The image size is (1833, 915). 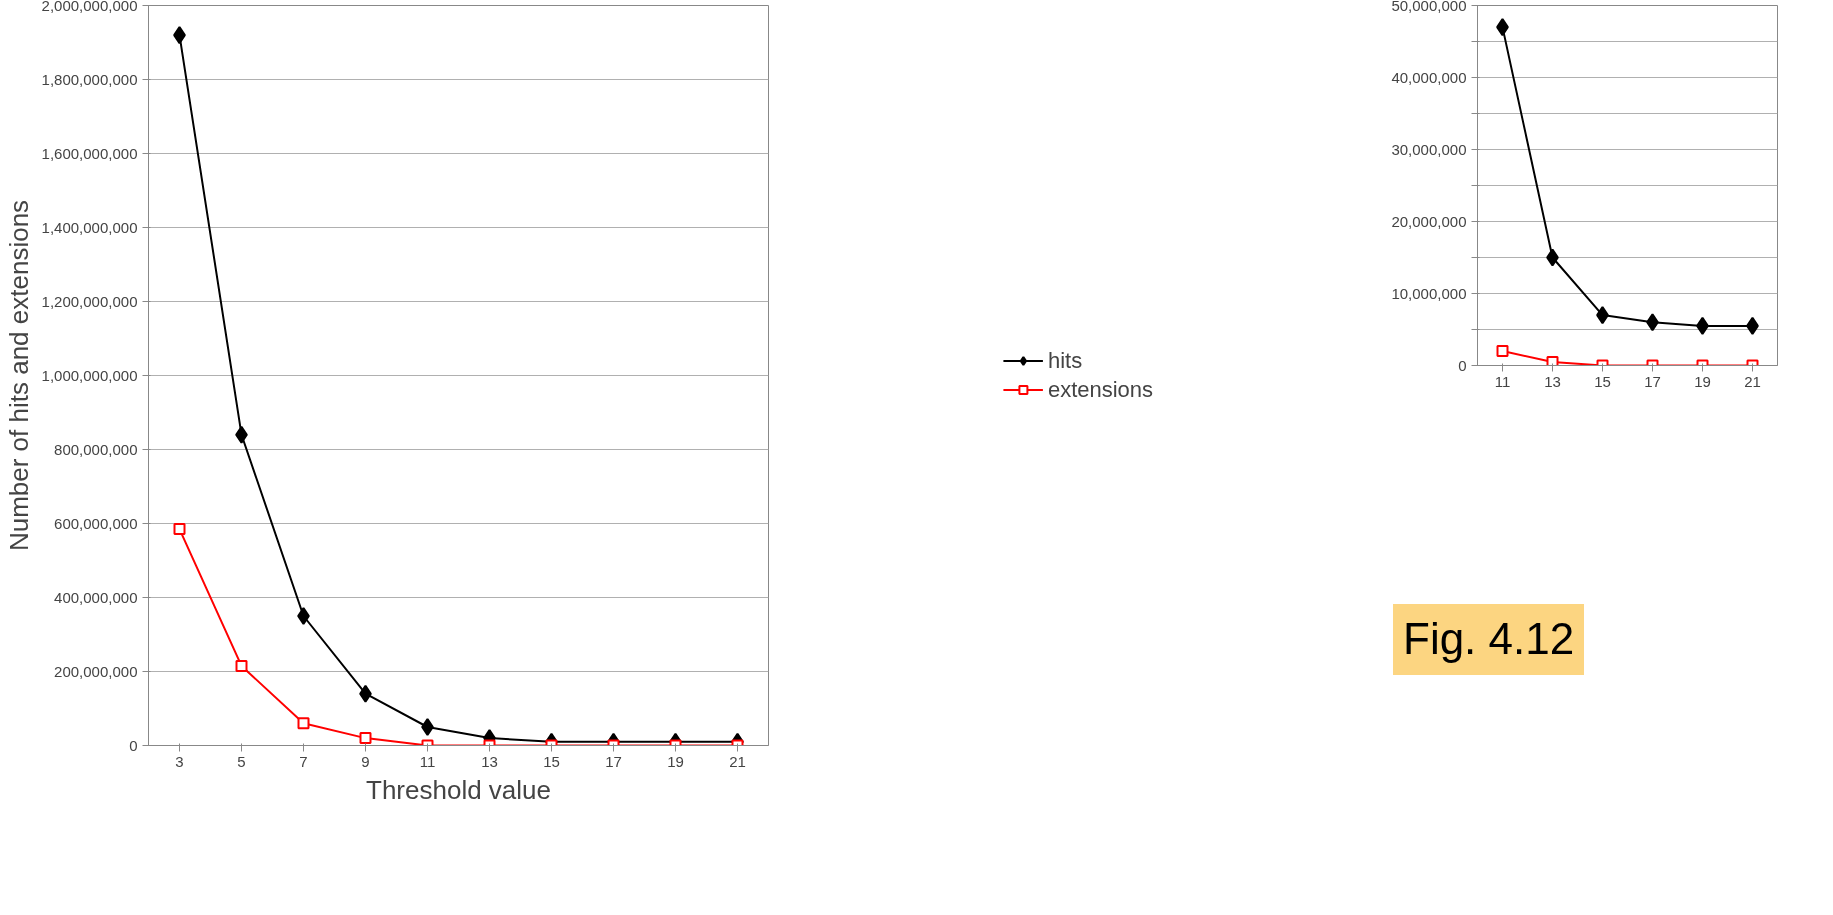 I want to click on legend-label: extensions, so click(x=1100, y=389).